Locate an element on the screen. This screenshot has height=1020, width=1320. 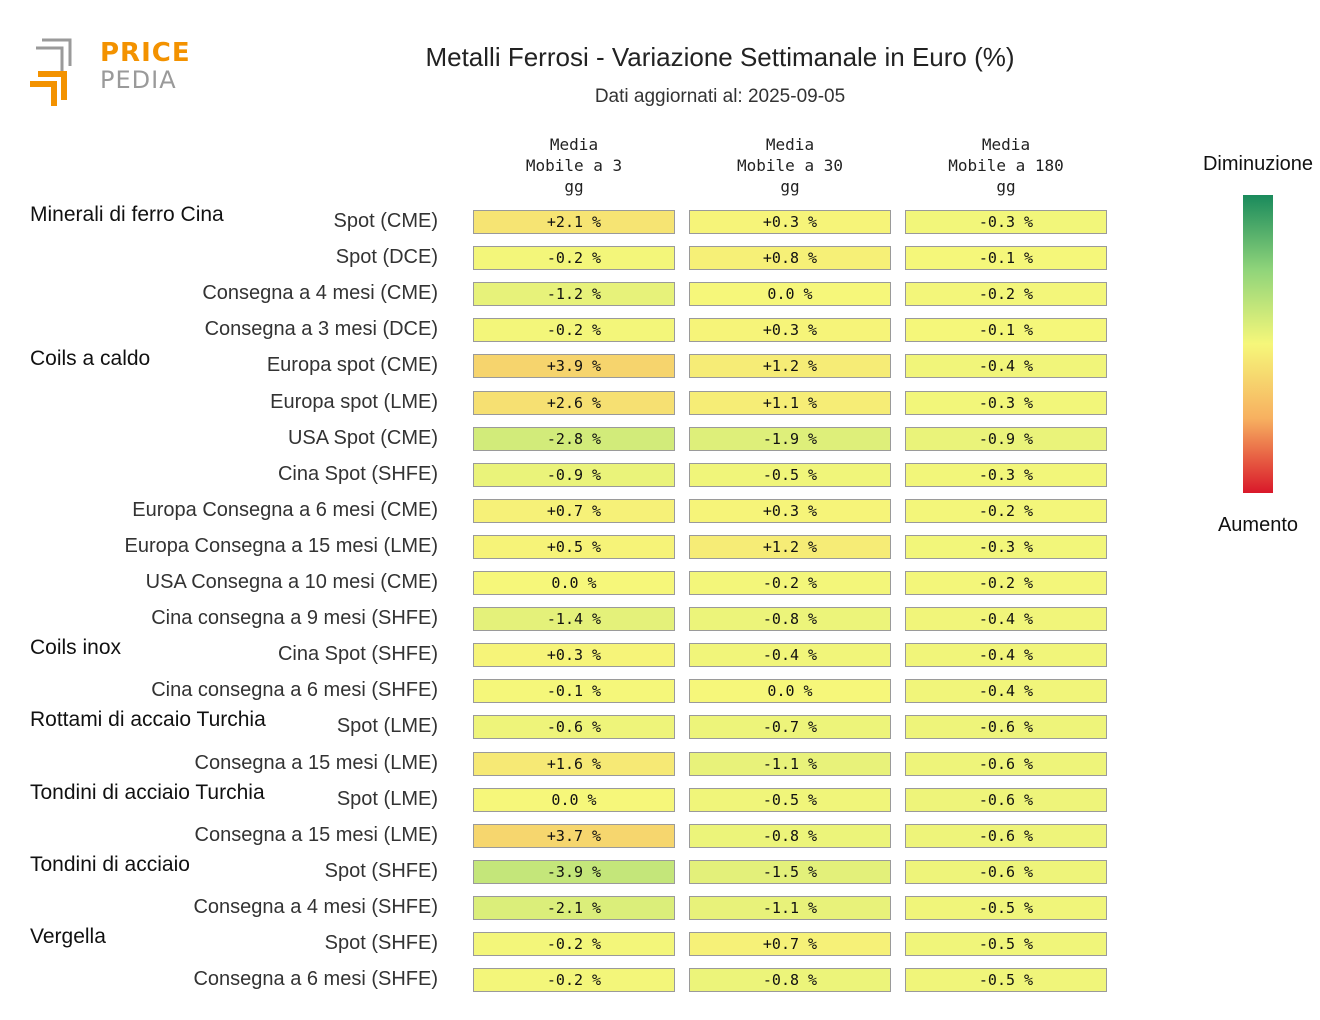
logo-mark-icon is located at coordinates (51, 72).